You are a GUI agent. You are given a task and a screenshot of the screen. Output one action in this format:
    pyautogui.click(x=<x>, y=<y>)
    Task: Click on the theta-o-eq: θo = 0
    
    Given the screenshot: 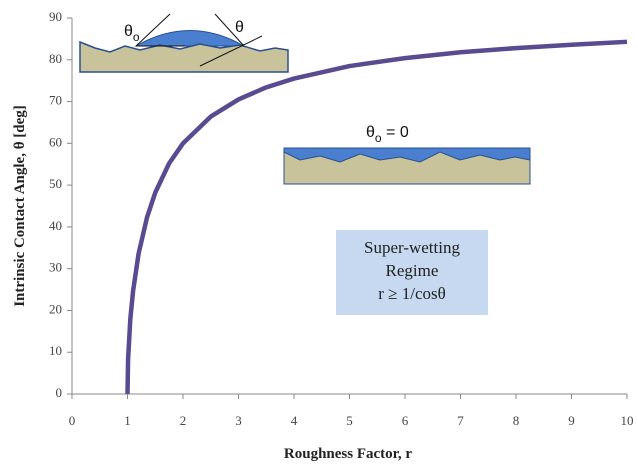 What is the action you would take?
    pyautogui.click(x=387, y=134)
    